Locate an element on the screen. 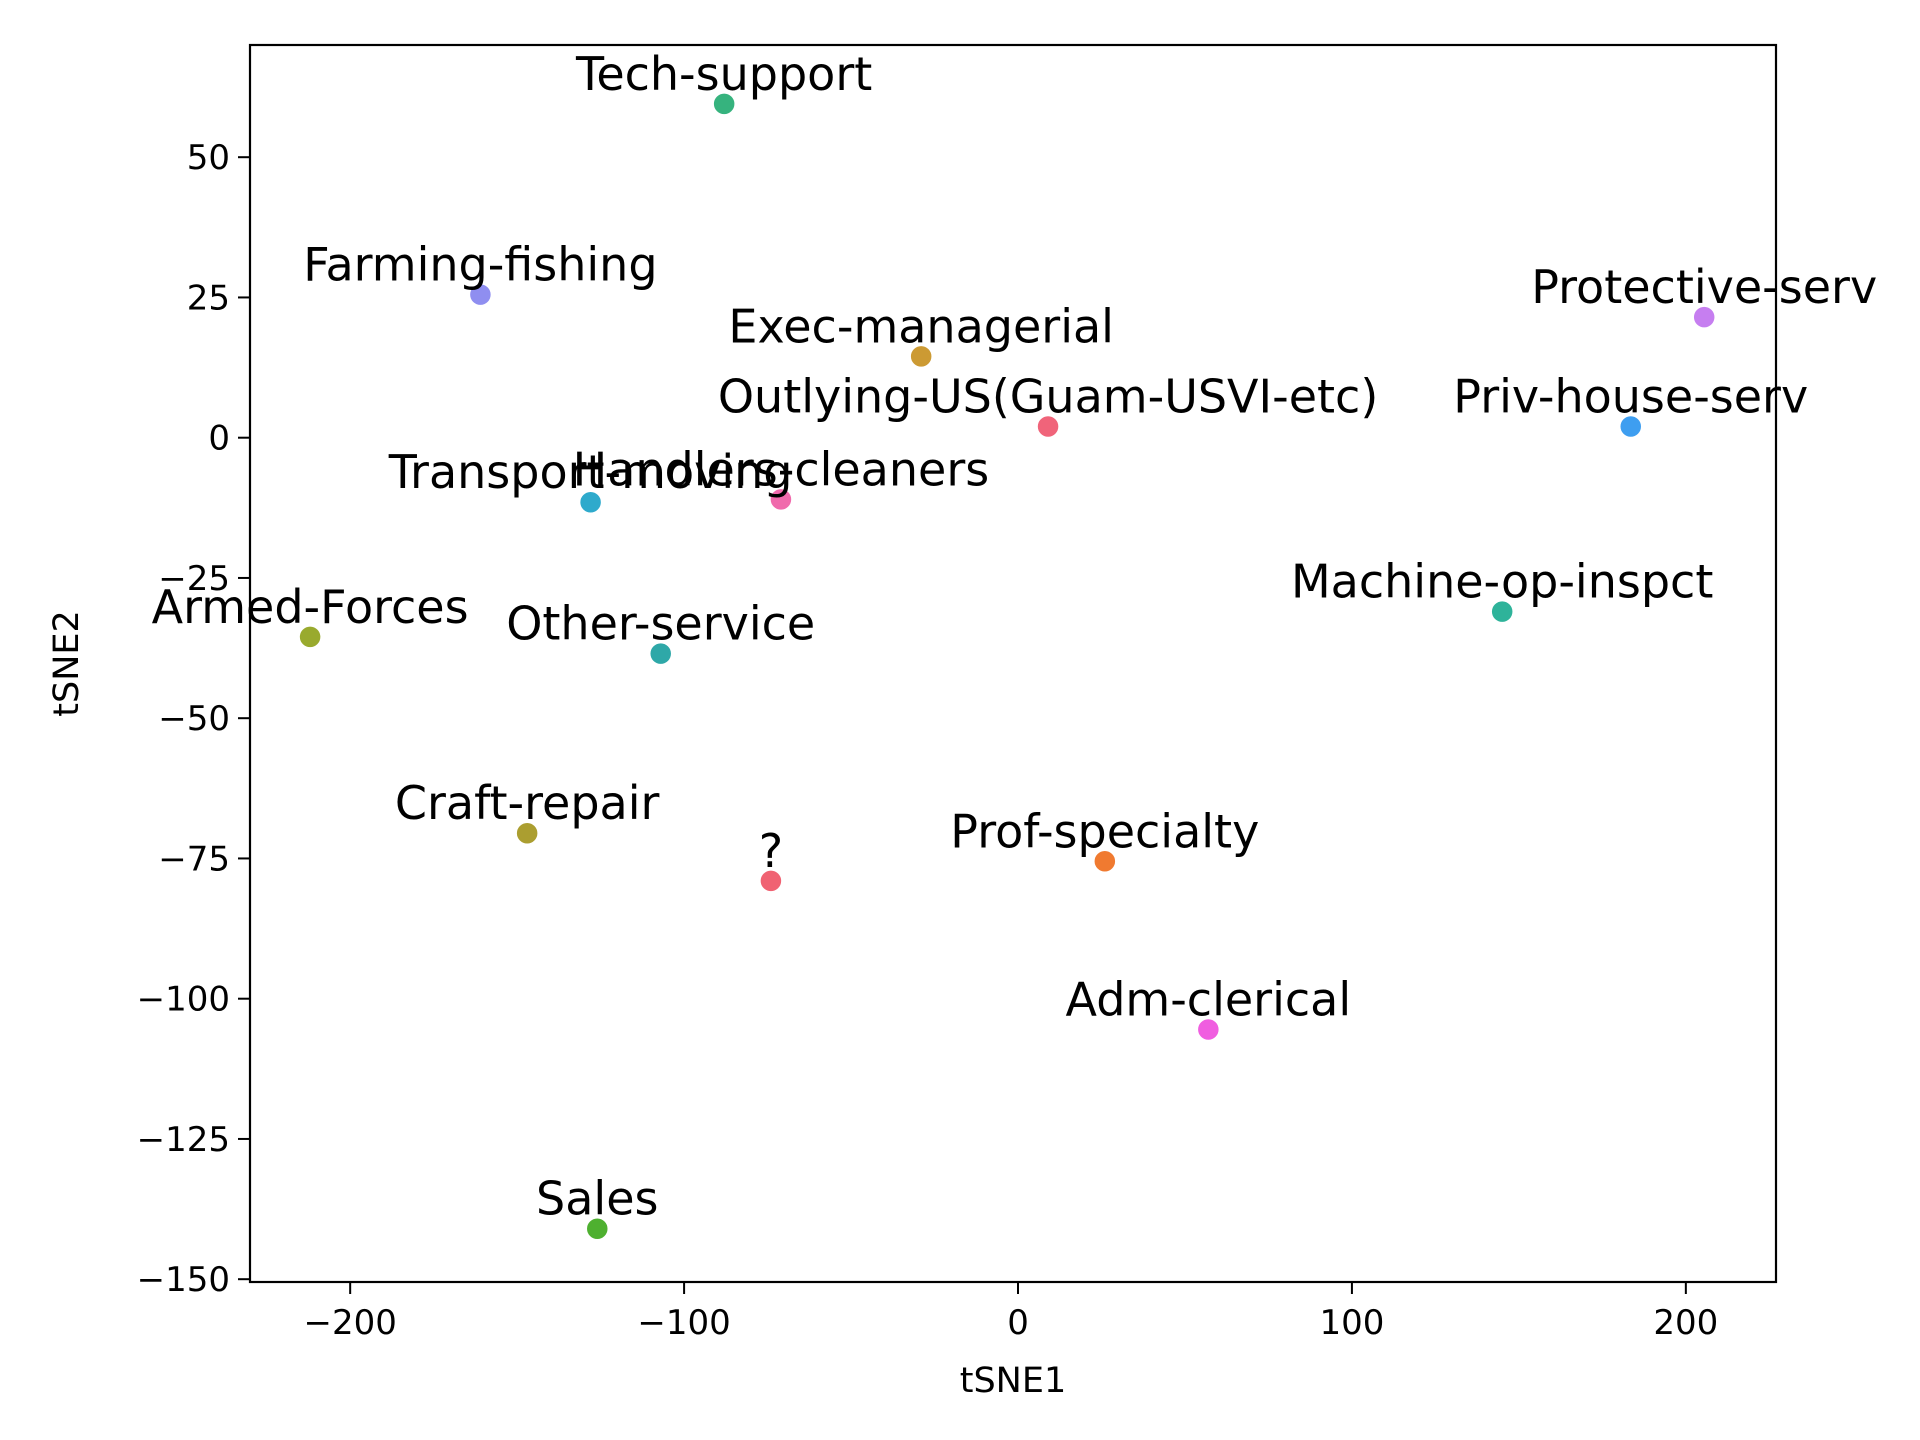  x-tick-label: −200 is located at coordinates (349, 1323).